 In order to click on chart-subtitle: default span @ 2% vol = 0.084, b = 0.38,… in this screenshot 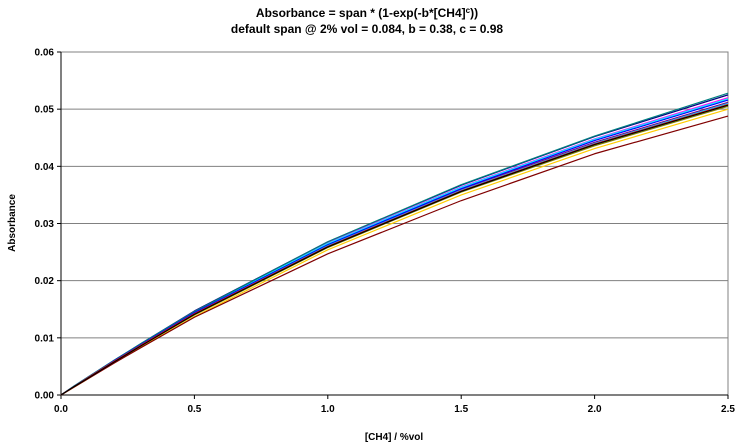, I will do `click(367, 29)`.